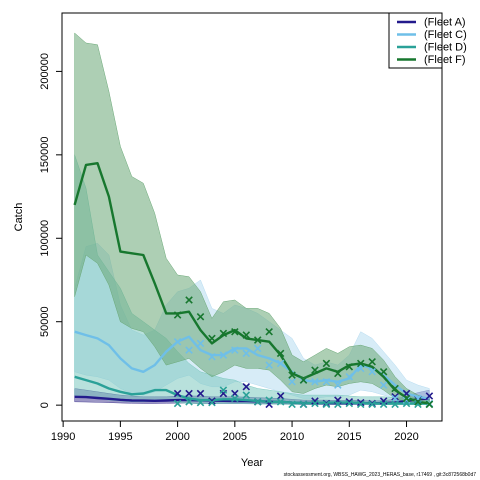 This screenshot has width=480, height=480. Describe the element at coordinates (252, 463) in the screenshot. I see `x-axis-label: Year` at that location.